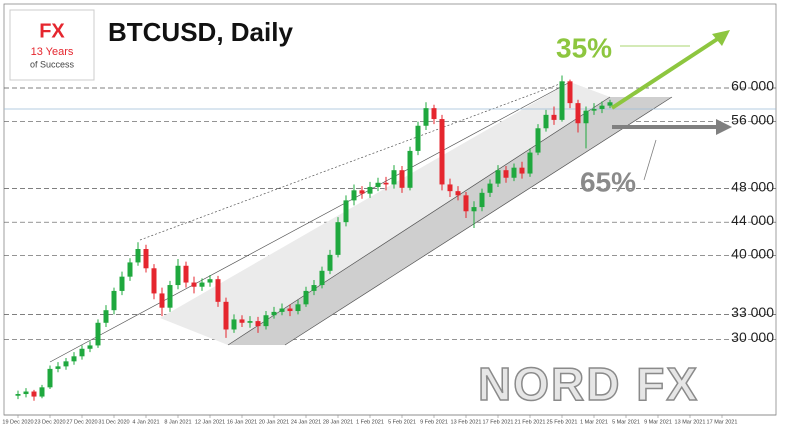  Describe the element at coordinates (562, 422) in the screenshot. I see `x-tick-label: 25 Feb 2021` at that location.